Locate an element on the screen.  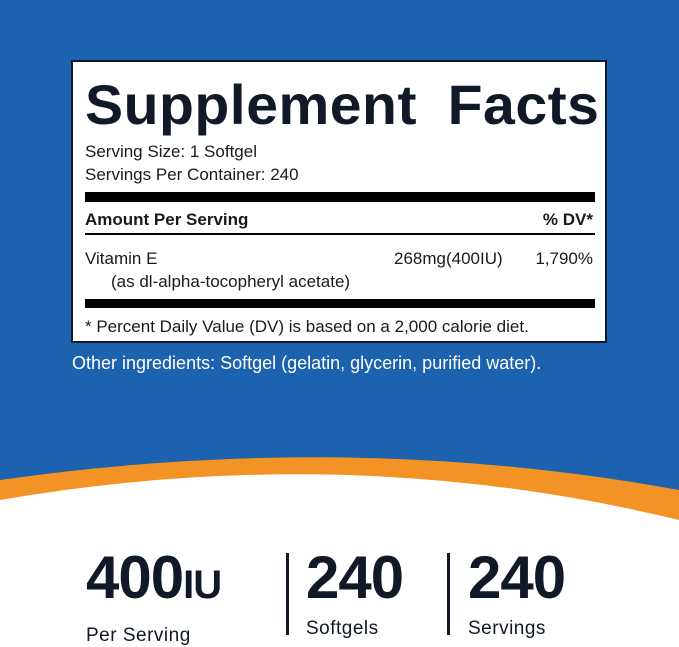
stat-servings: 240 Servings is located at coordinates (517, 592).